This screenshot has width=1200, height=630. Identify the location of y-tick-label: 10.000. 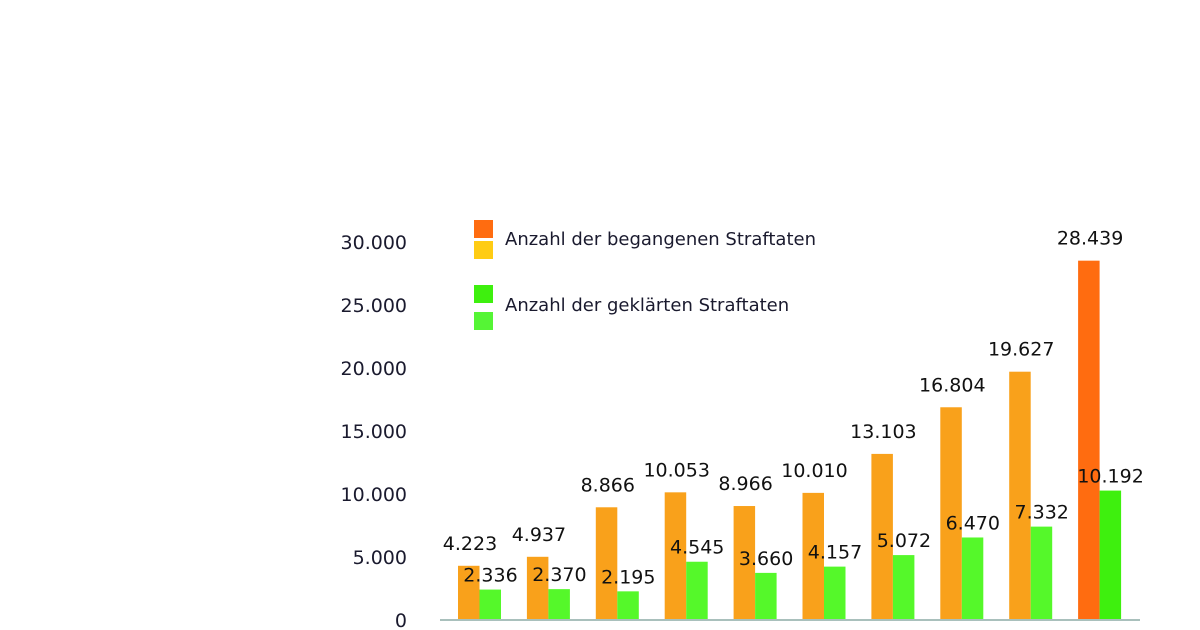
(374, 495).